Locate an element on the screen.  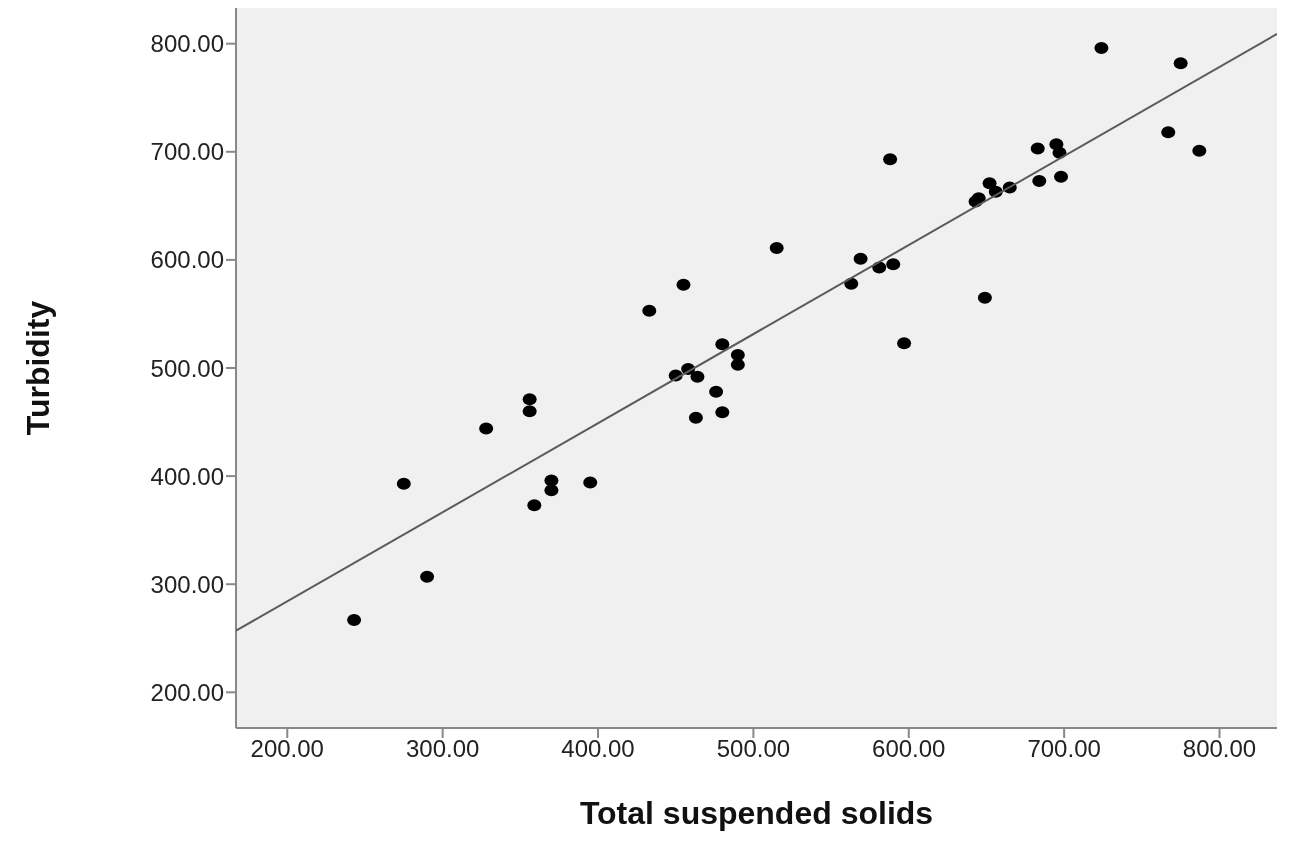
x-tick-label: 200.00 is located at coordinates (287, 749).